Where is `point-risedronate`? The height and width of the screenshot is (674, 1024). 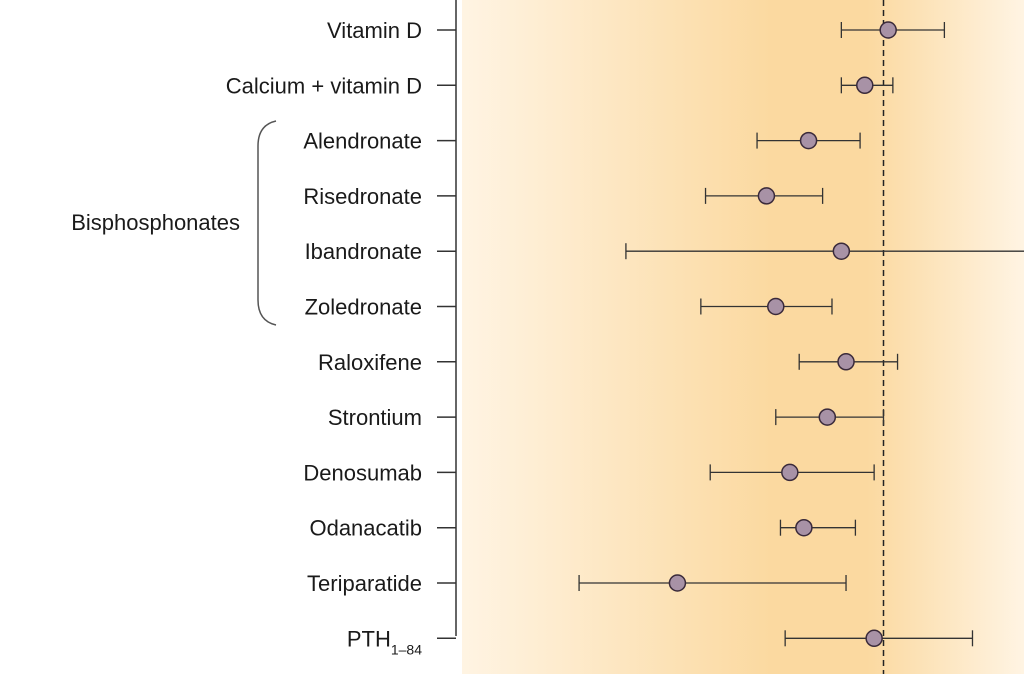
point-risedronate is located at coordinates (766, 196).